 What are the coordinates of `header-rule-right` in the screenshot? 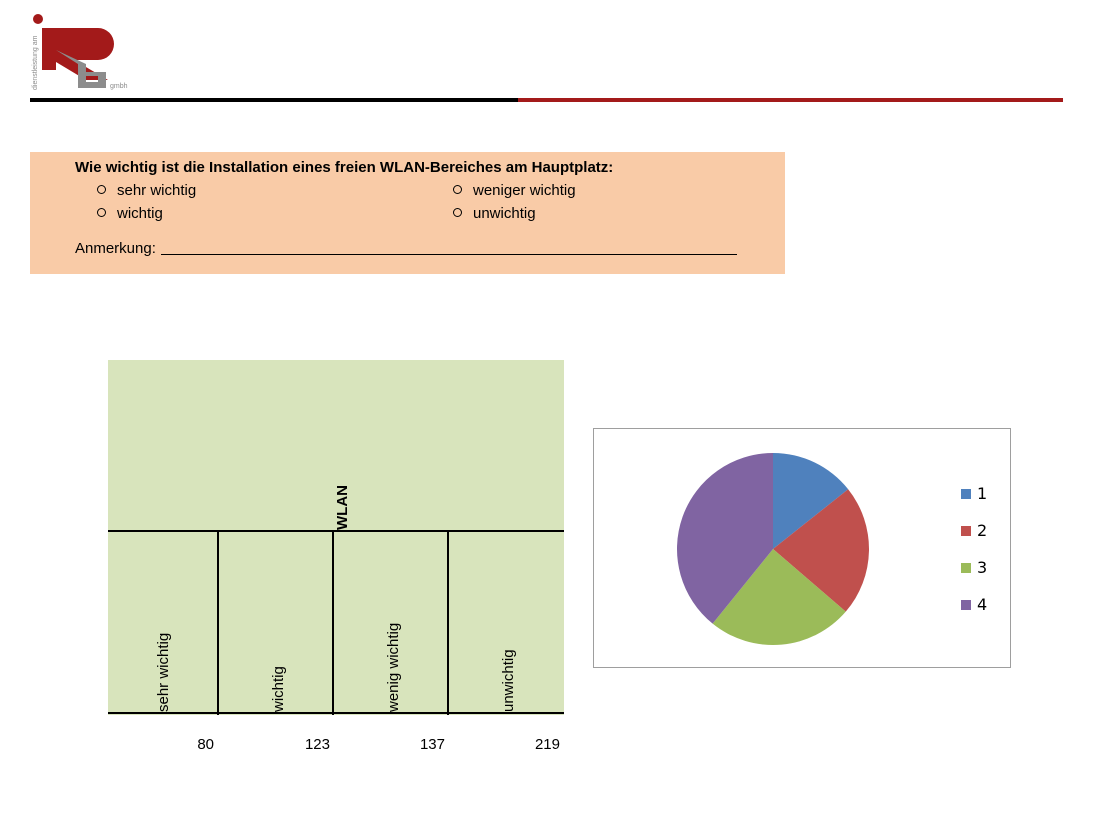 It's located at (790, 100).